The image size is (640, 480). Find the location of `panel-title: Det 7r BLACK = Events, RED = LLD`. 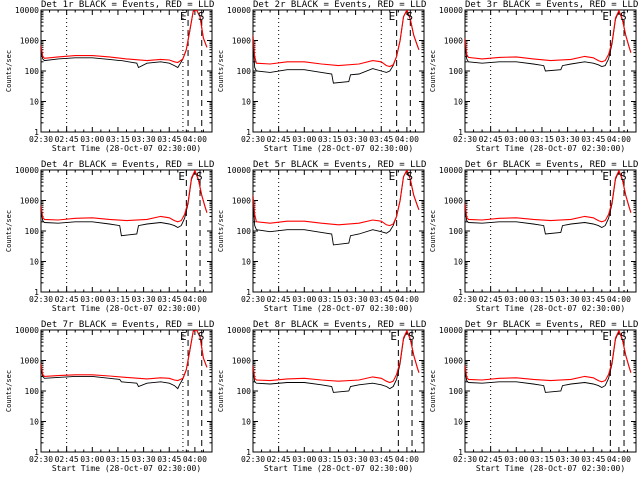

panel-title: Det 7r BLACK = Events, RED = LLD is located at coordinates (127, 325).